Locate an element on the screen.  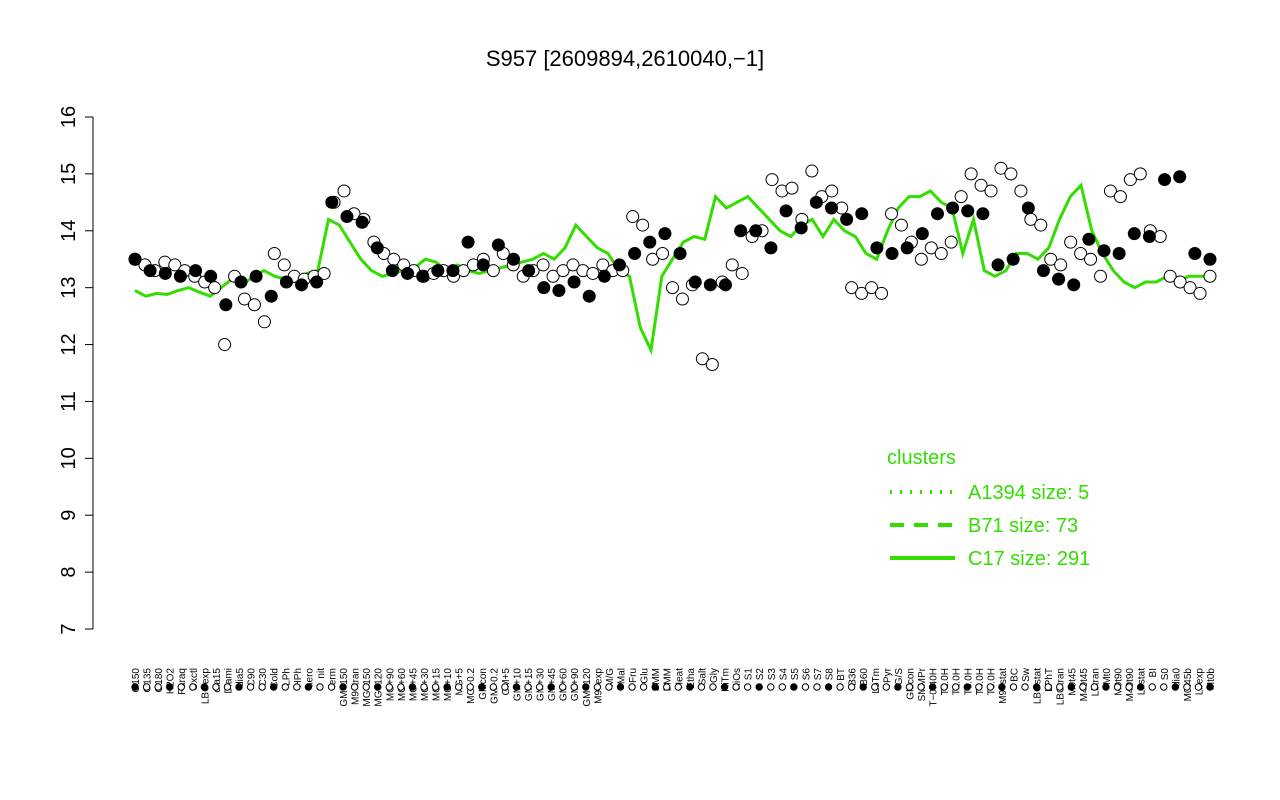
x-tick-label: Salt is located at coordinates (702, 676).